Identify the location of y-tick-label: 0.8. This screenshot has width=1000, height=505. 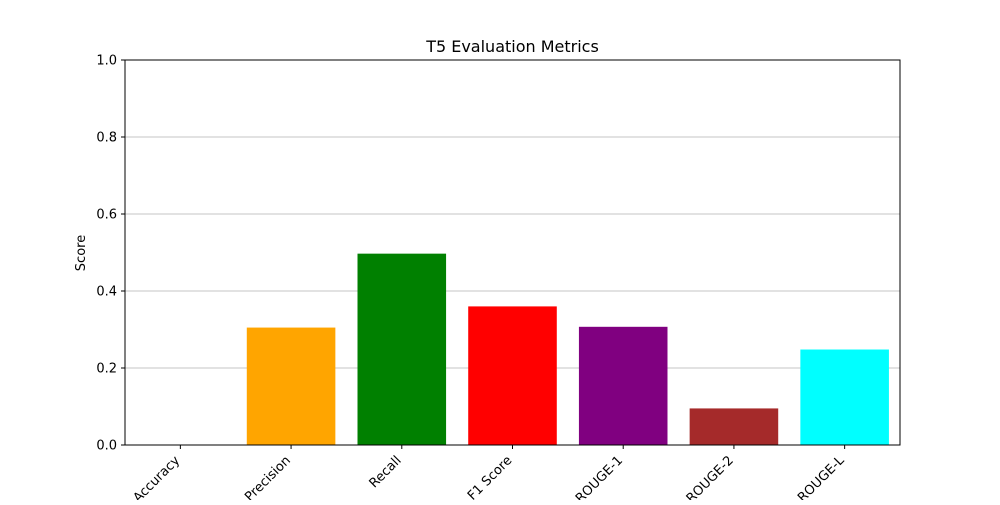
(106, 138).